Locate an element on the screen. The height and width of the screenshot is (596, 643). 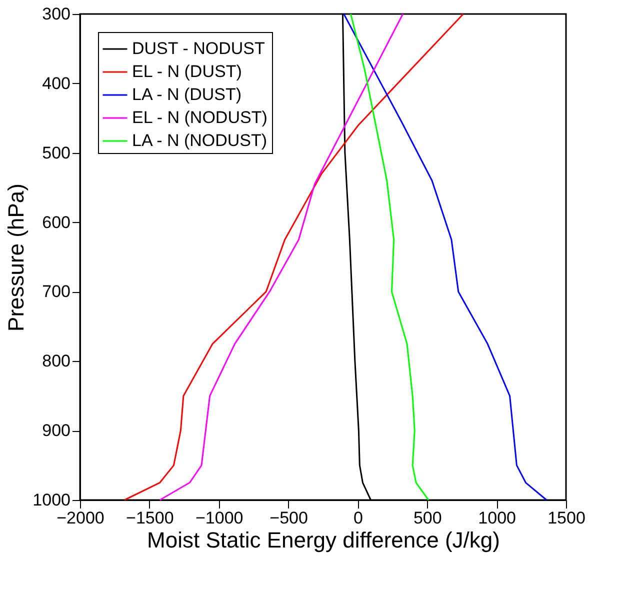
y-tick-label: 900 is located at coordinates (56, 430).